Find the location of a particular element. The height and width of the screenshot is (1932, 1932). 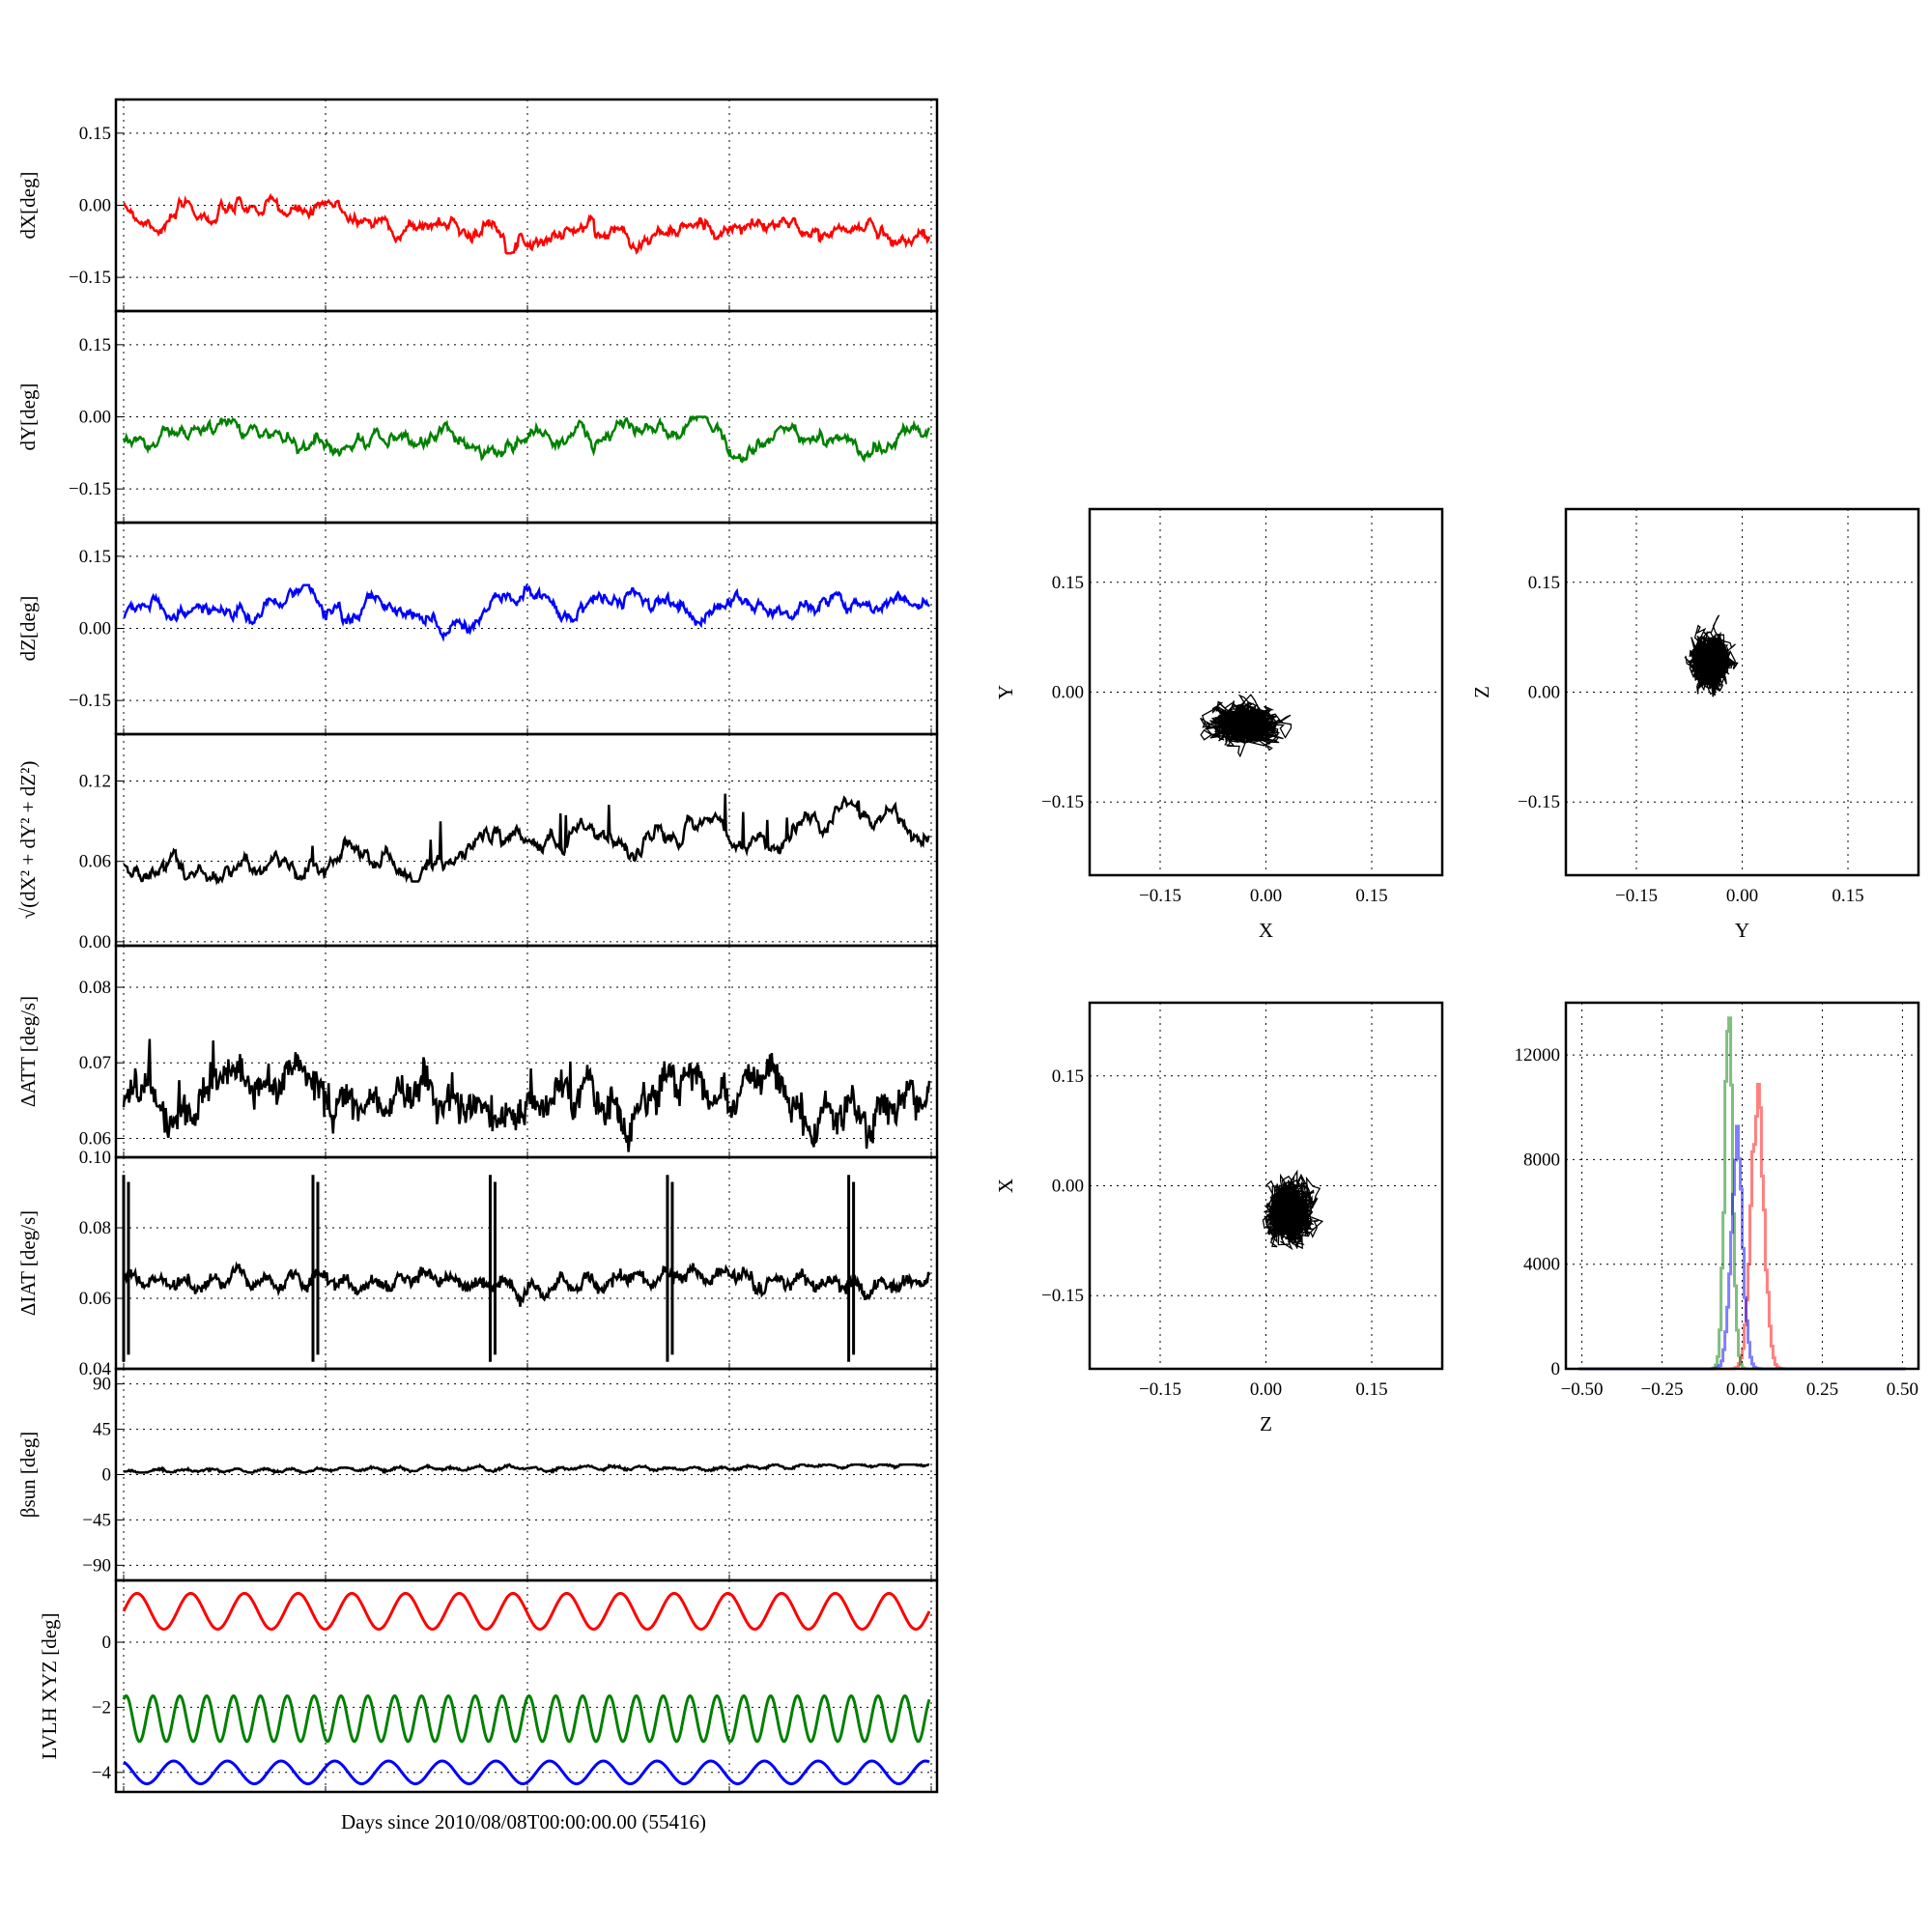

panel-diat: 0.04 0.06 0.08 0.10 ΔIAT [deg/s] is located at coordinates (477, 1263).